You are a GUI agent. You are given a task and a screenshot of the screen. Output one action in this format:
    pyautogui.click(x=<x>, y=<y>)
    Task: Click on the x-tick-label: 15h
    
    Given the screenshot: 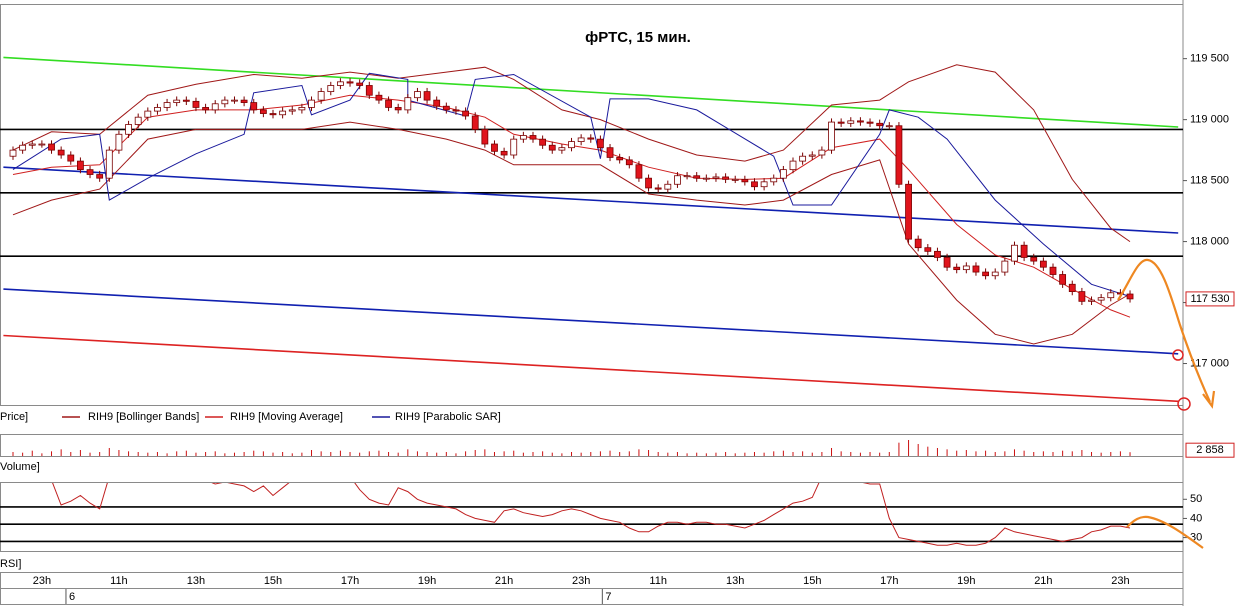 What is the action you would take?
    pyautogui.click(x=273, y=581)
    